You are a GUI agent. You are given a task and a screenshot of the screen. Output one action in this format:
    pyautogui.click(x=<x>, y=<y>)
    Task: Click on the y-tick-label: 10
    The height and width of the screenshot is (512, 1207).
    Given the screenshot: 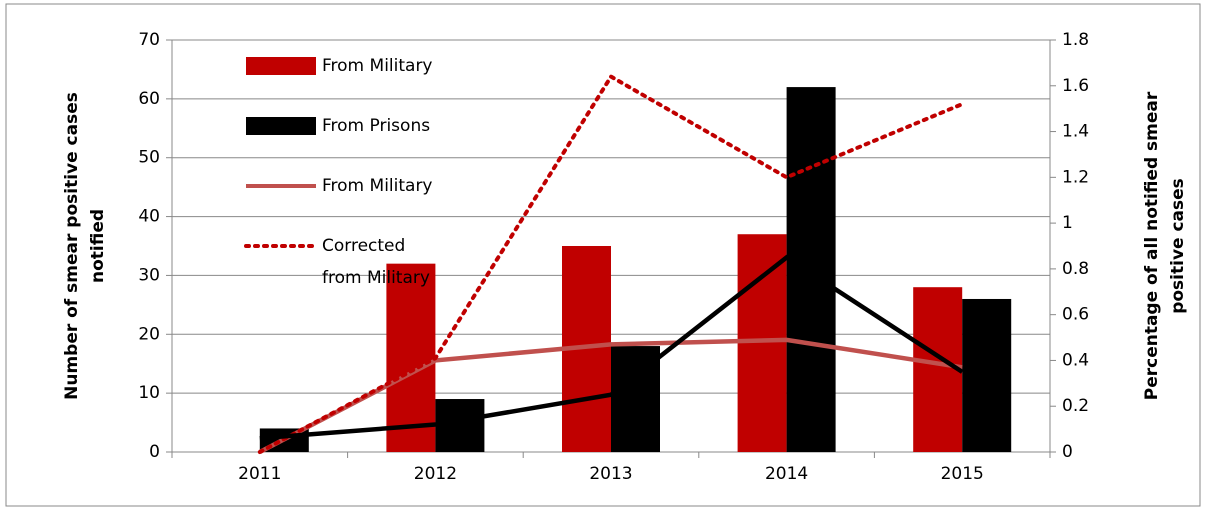 What is the action you would take?
    pyautogui.click(x=149, y=393)
    